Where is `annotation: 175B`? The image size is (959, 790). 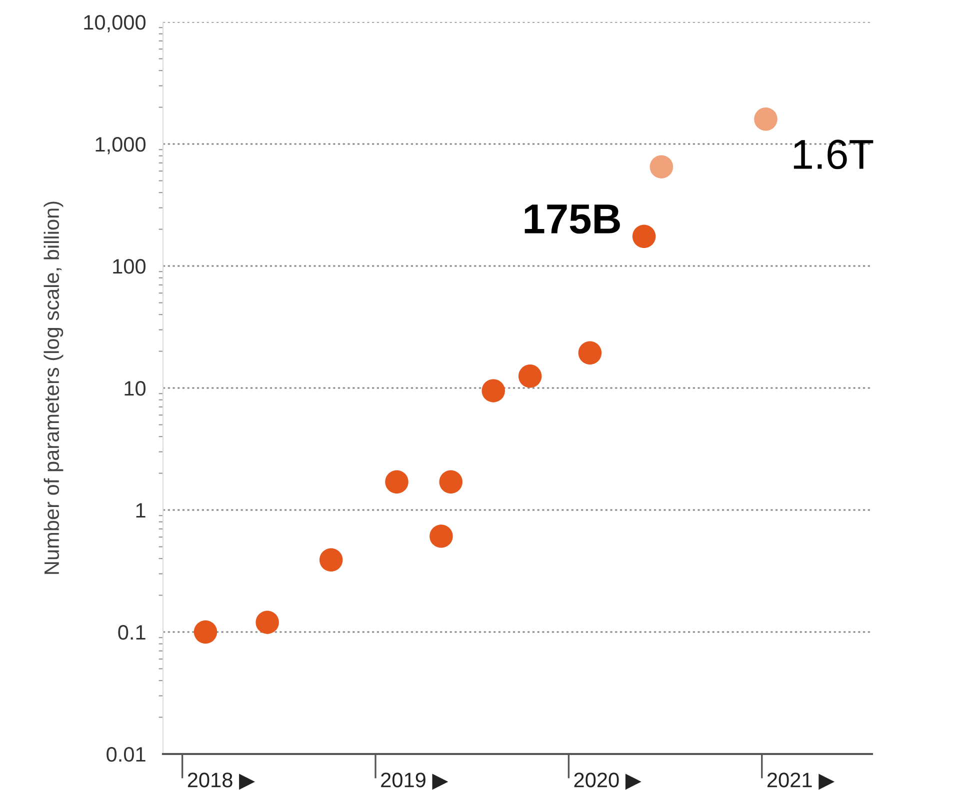 annotation: 175B is located at coordinates (572, 219).